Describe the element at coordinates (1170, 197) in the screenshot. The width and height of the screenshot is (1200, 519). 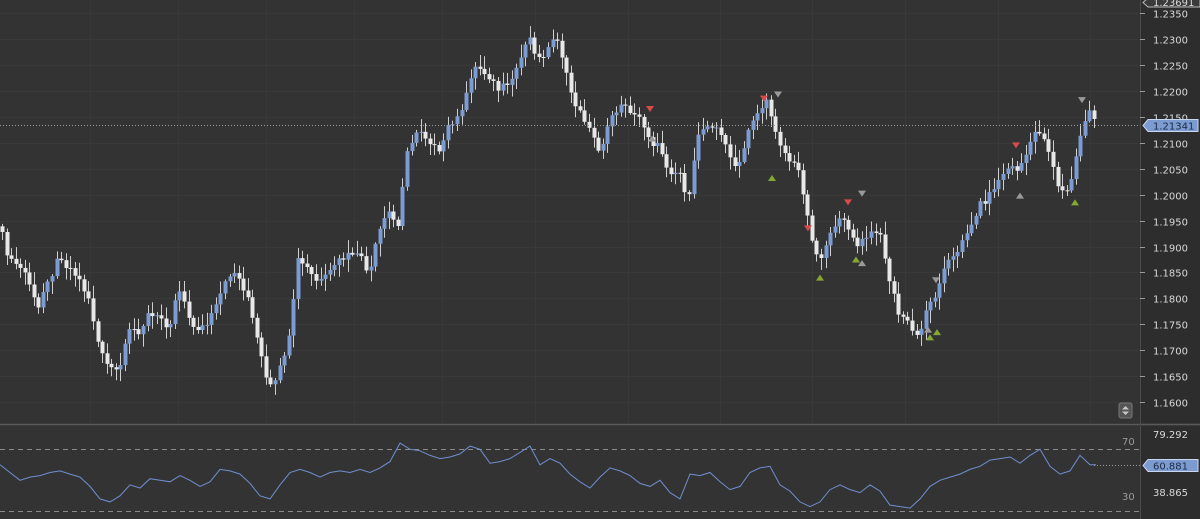
I see `price-tick-label: 1.2000` at that location.